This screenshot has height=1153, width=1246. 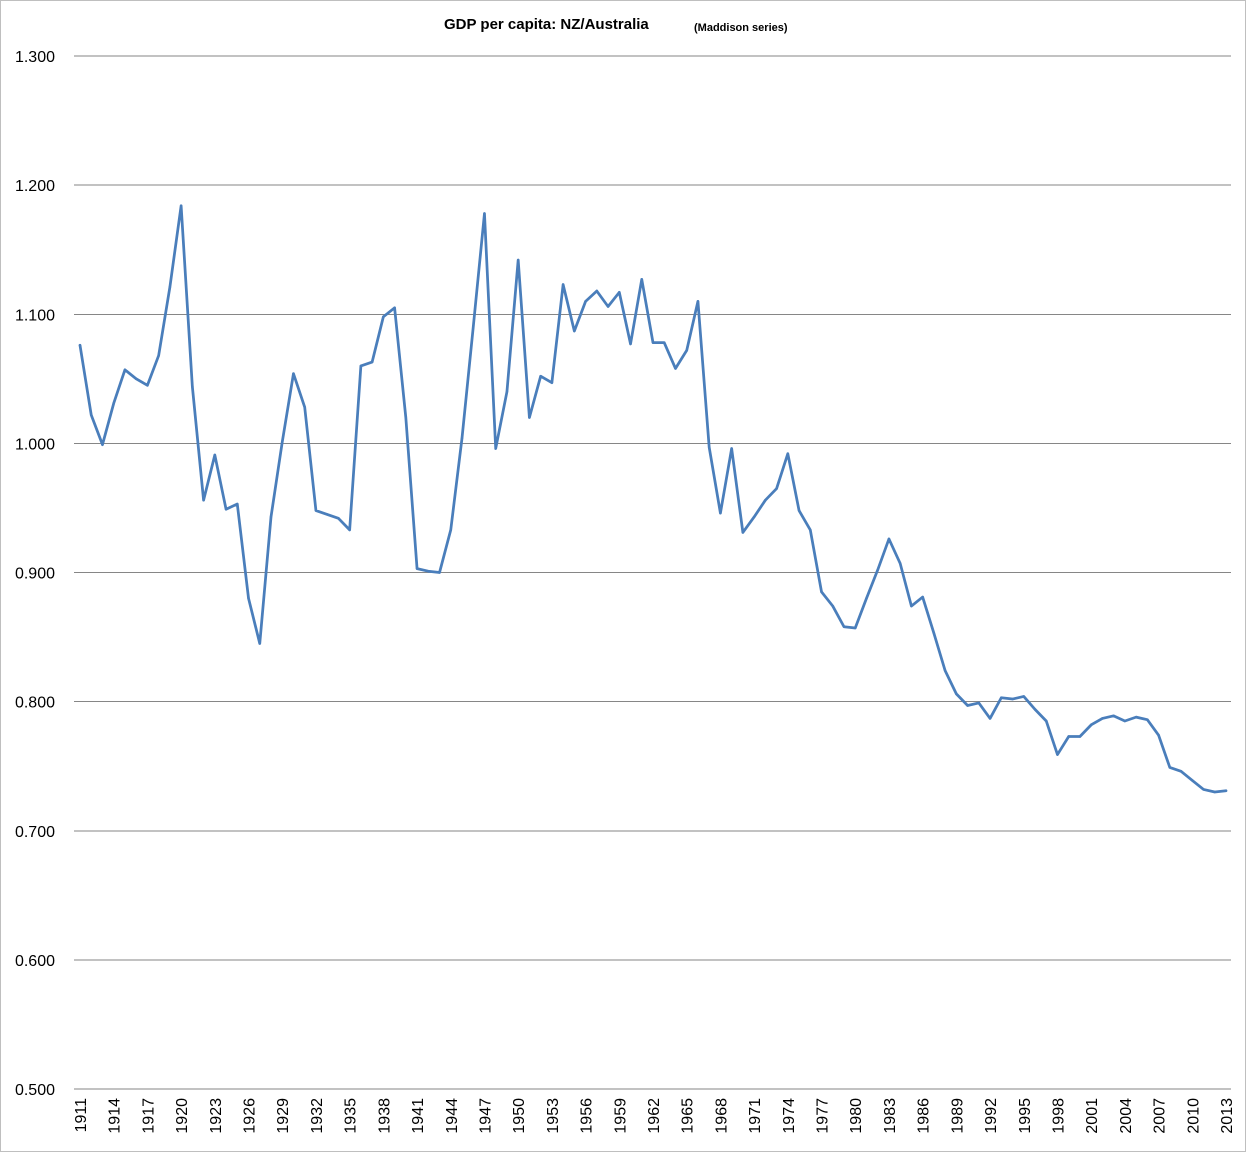 I want to click on x-tick-label: 1965, so click(x=688, y=1116).